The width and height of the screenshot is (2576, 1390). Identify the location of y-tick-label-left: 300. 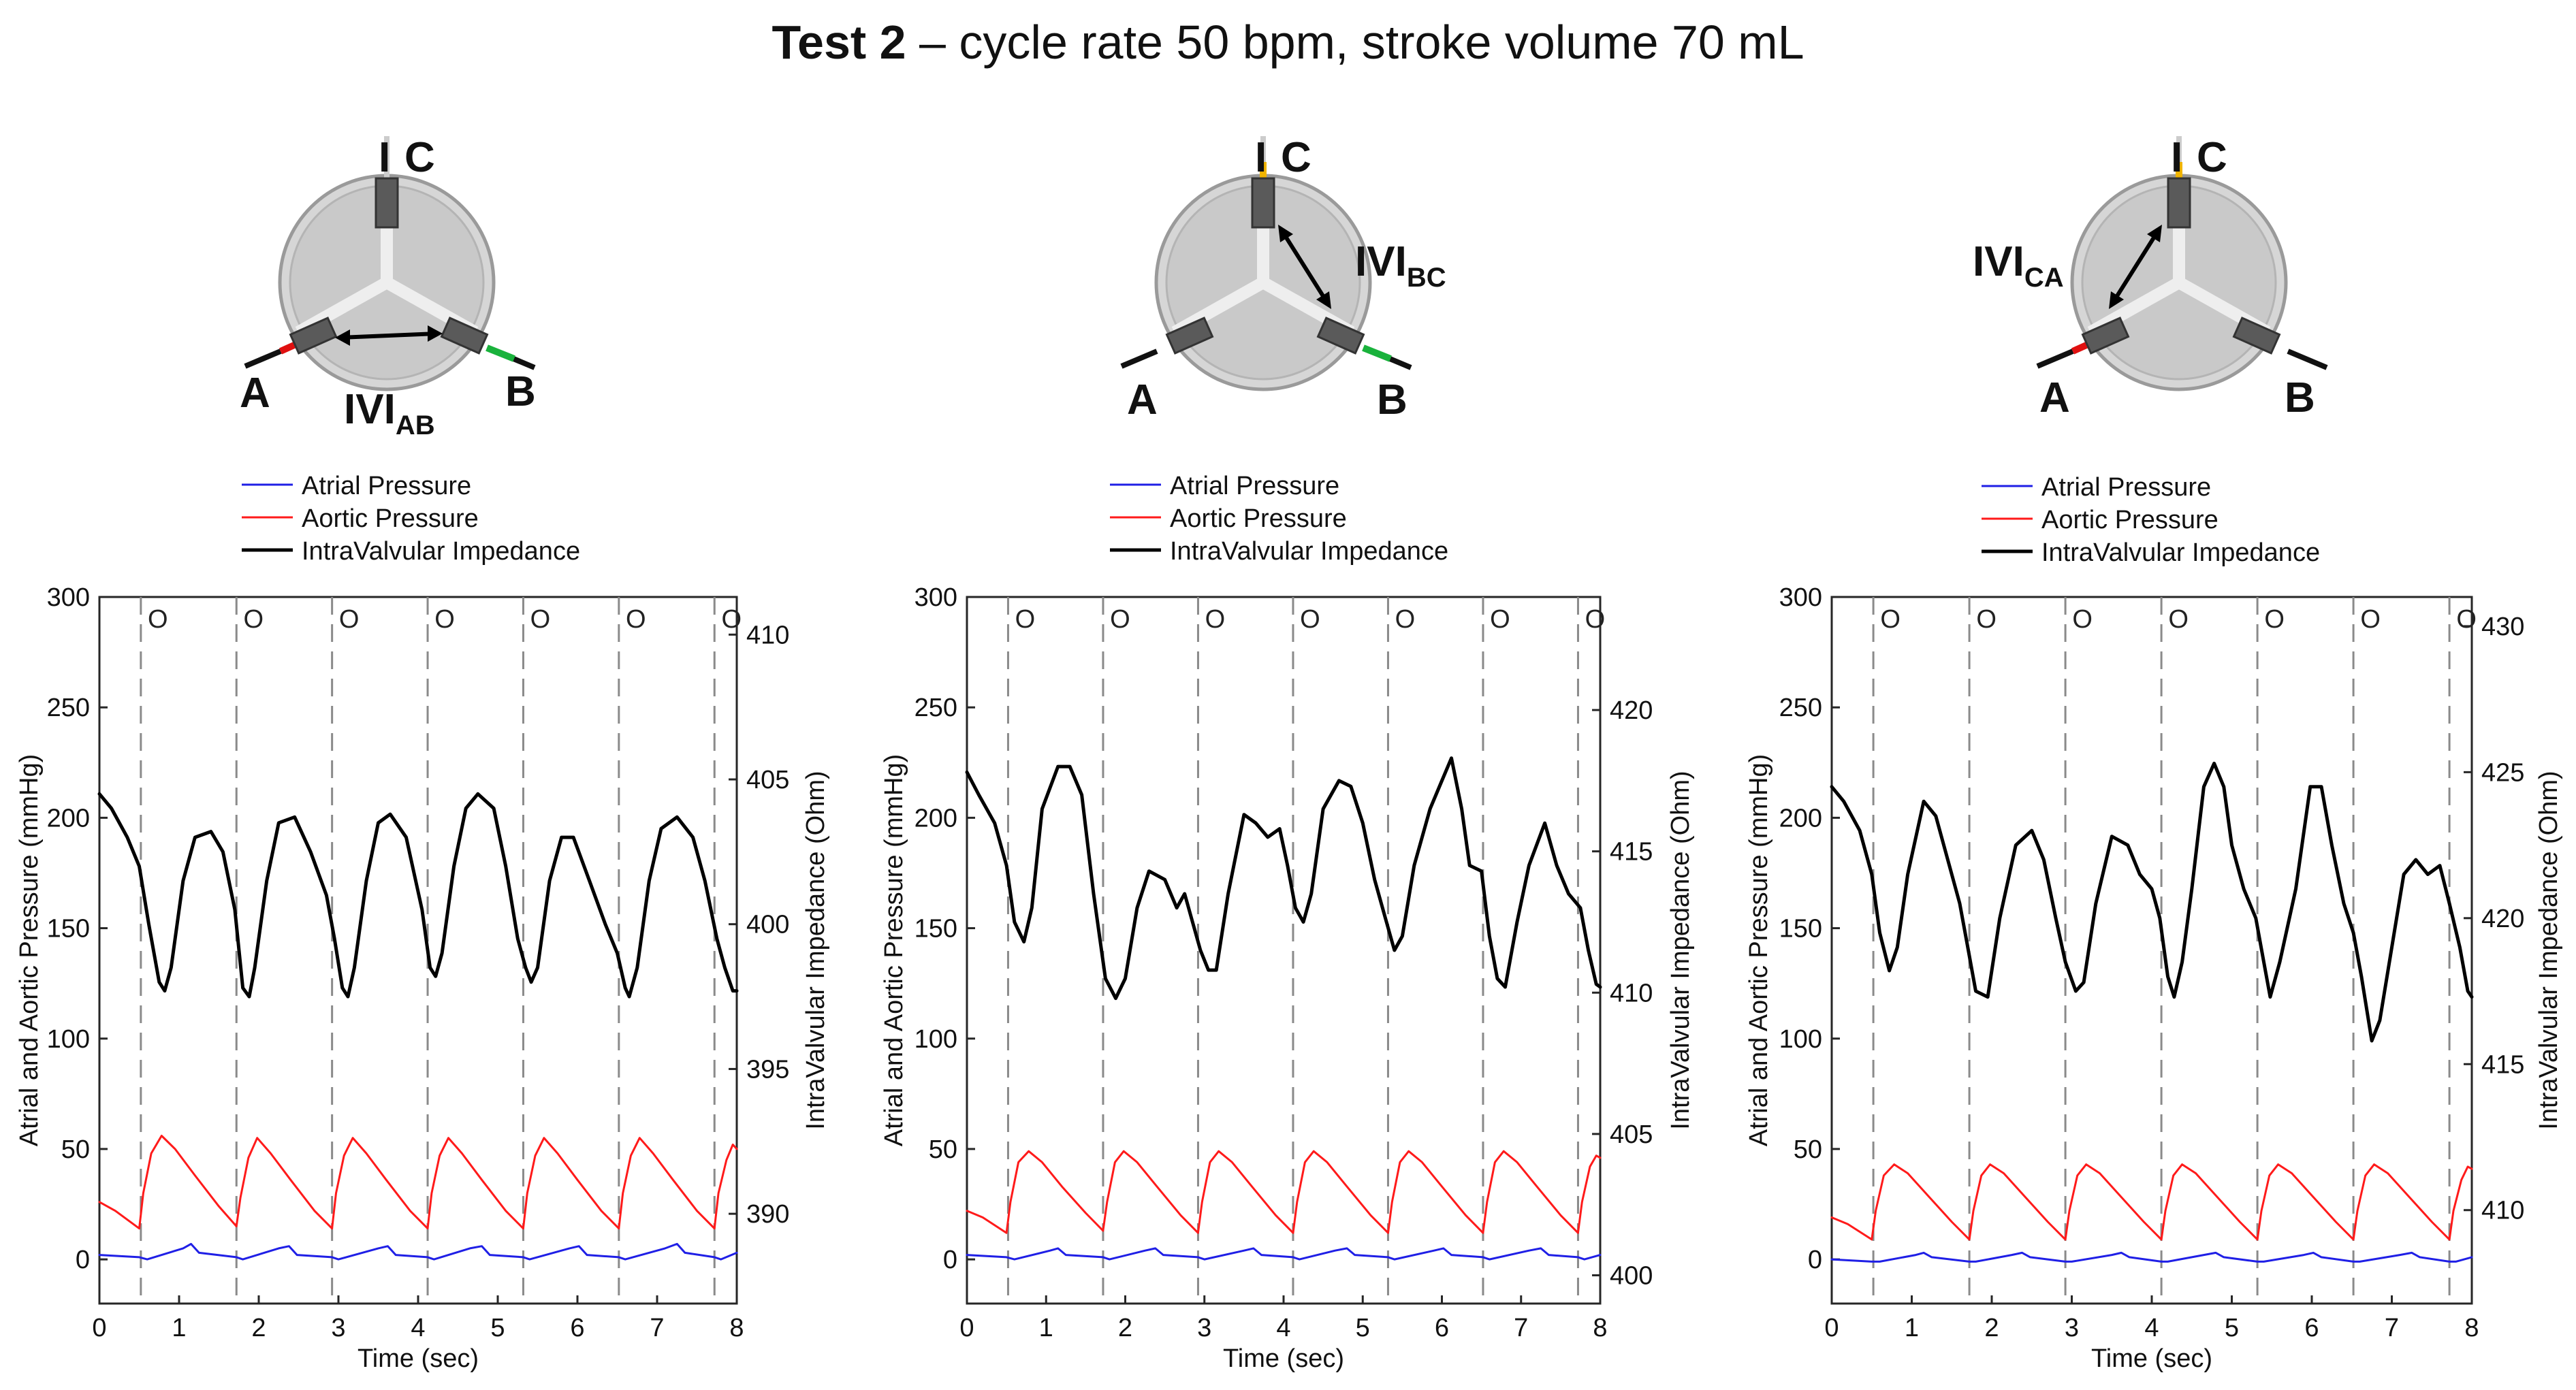
(68, 597).